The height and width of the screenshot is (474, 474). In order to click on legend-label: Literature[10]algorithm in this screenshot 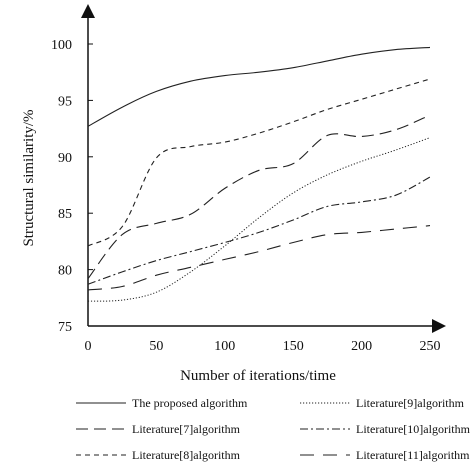, I will do `click(413, 429)`.